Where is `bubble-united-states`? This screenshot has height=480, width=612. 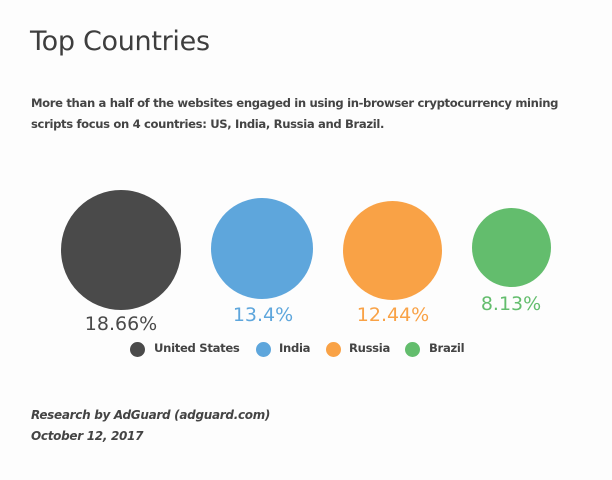 bubble-united-states is located at coordinates (121, 250).